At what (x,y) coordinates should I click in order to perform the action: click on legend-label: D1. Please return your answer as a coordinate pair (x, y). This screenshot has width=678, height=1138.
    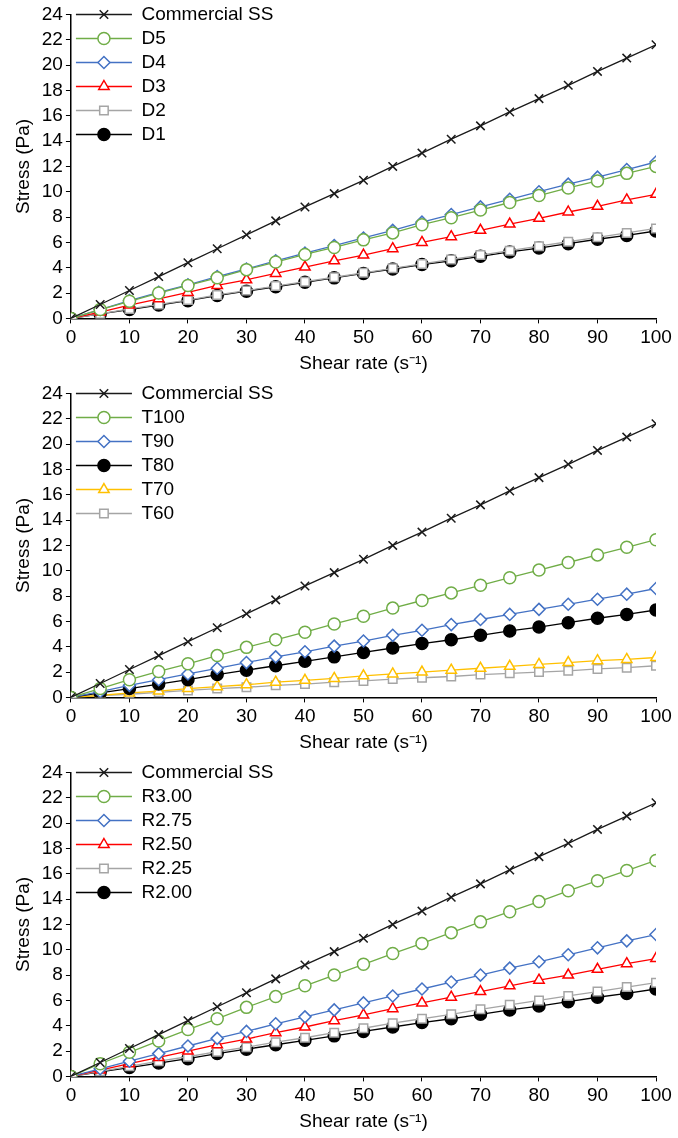
    Looking at the image, I should click on (153, 133).